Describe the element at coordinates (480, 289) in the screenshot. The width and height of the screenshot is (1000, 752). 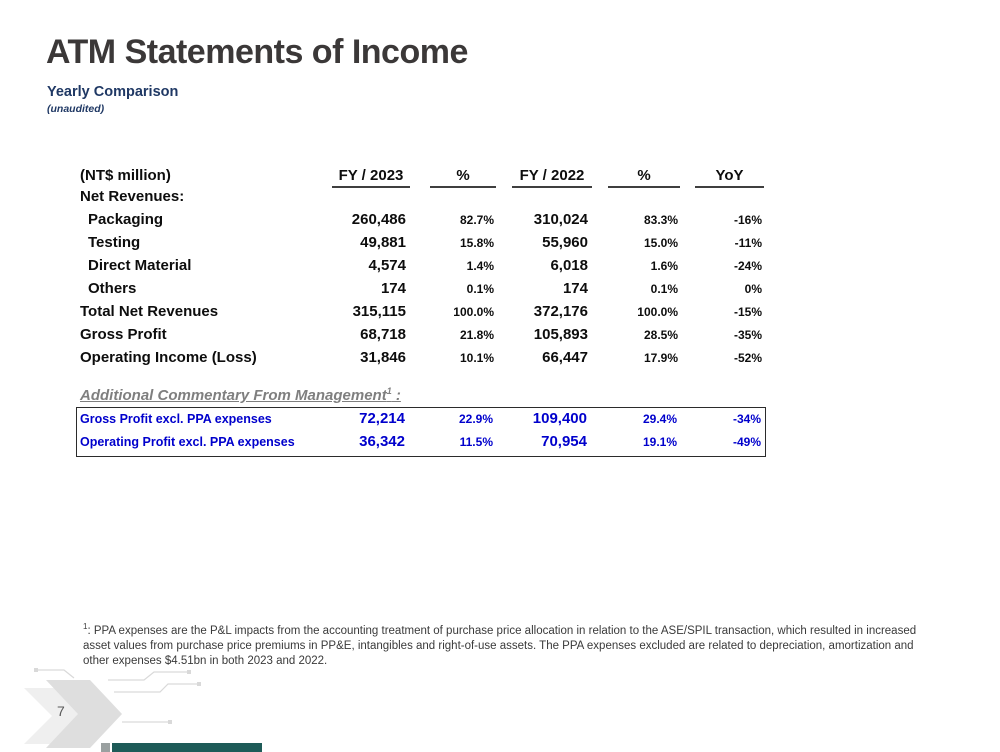
I see `fy2023-pct: 0.1%` at that location.